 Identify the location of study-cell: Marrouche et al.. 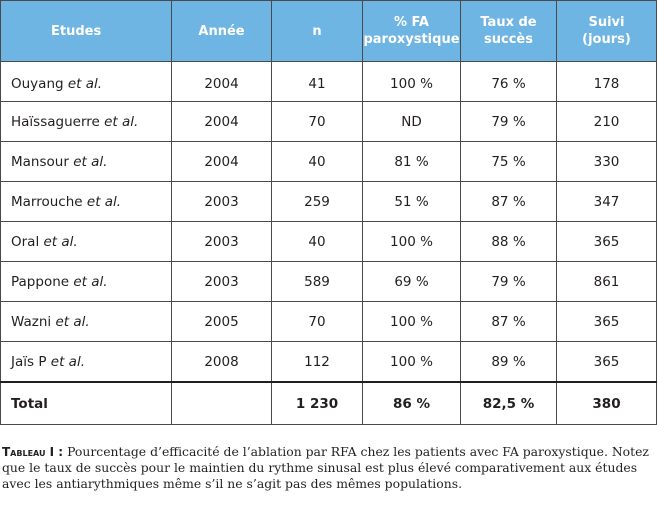
(86, 201).